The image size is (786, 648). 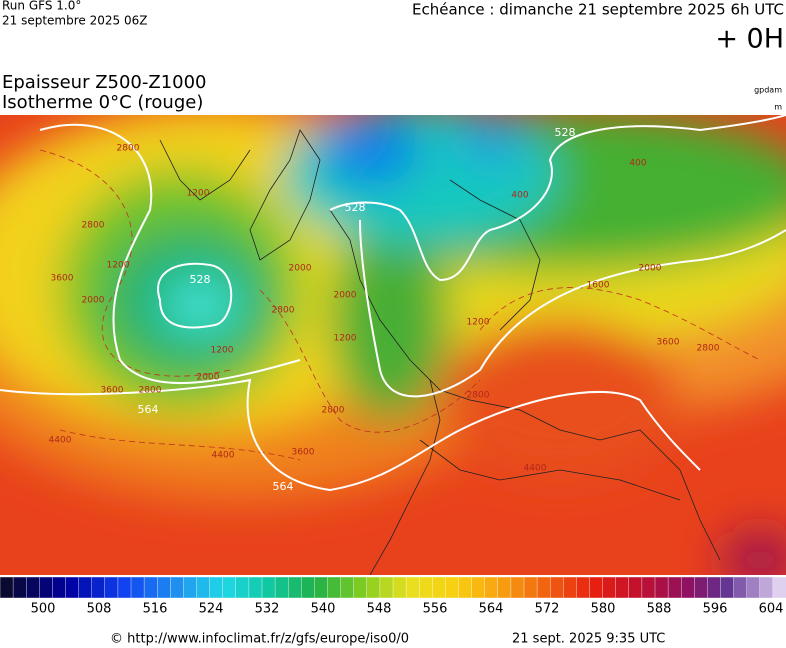 What do you see at coordinates (547, 609) in the screenshot?
I see `colorbar-label: 572` at bounding box center [547, 609].